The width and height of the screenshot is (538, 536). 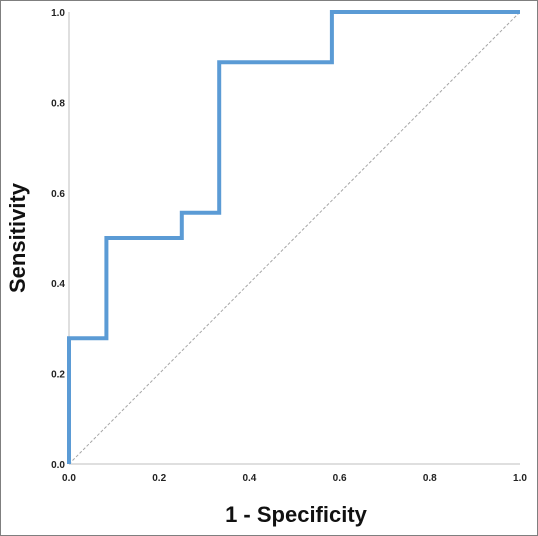 What do you see at coordinates (58, 284) in the screenshot?
I see `y-tick-label: 0.4` at bounding box center [58, 284].